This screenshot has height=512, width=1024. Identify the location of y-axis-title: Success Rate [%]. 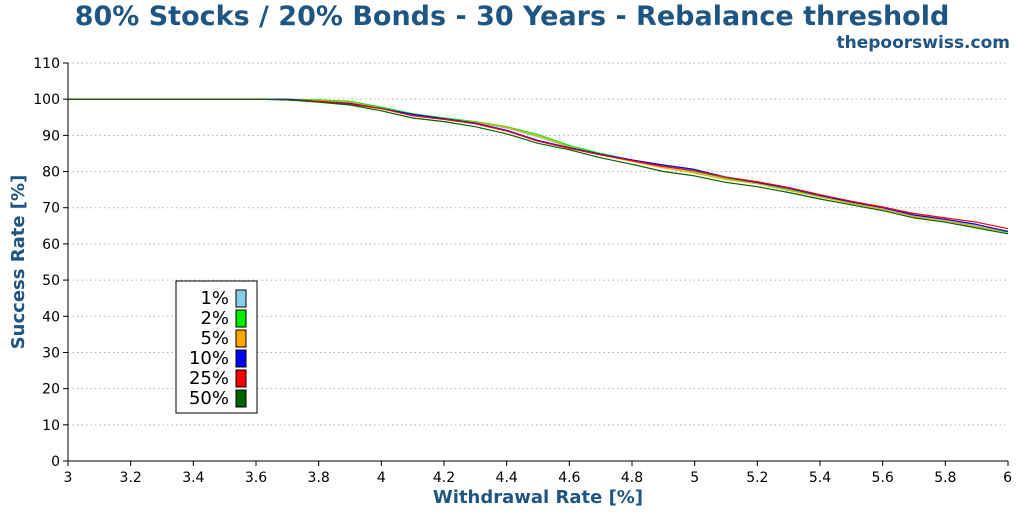
(18, 262).